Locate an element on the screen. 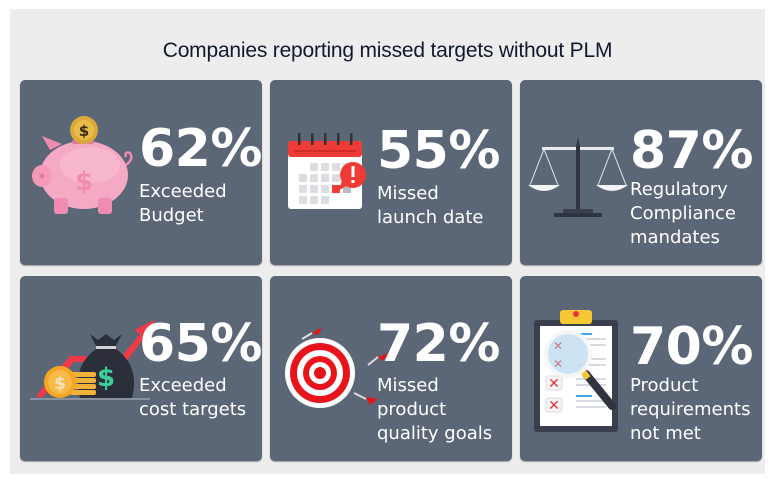 The image size is (775, 484). stat-card-missed-quality-goals: 72% Missed product quality goals is located at coordinates (391, 368).